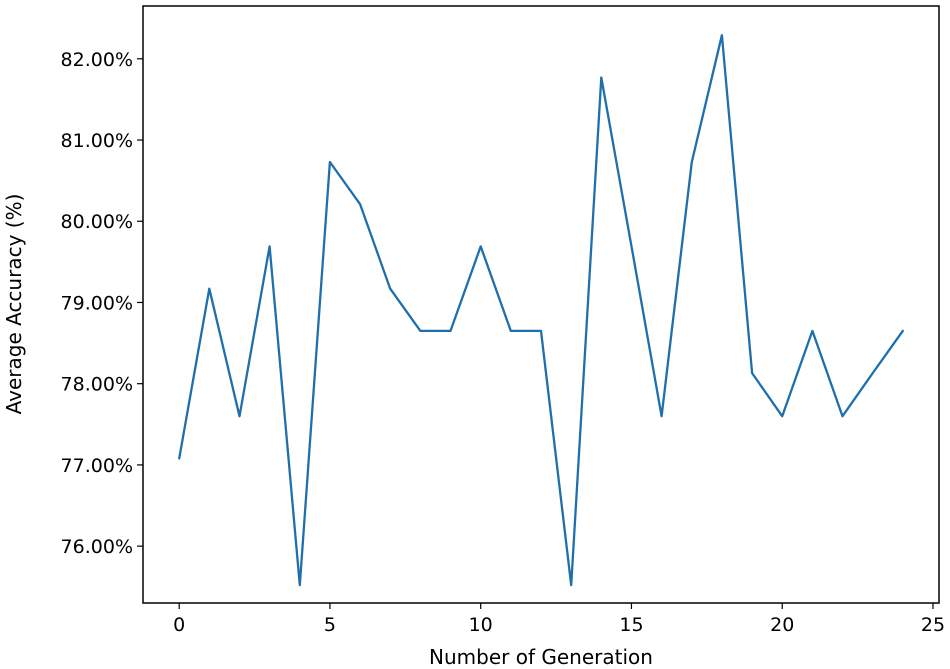  Describe the element at coordinates (97, 141) in the screenshot. I see `y-tick-label: 81.00%` at that location.